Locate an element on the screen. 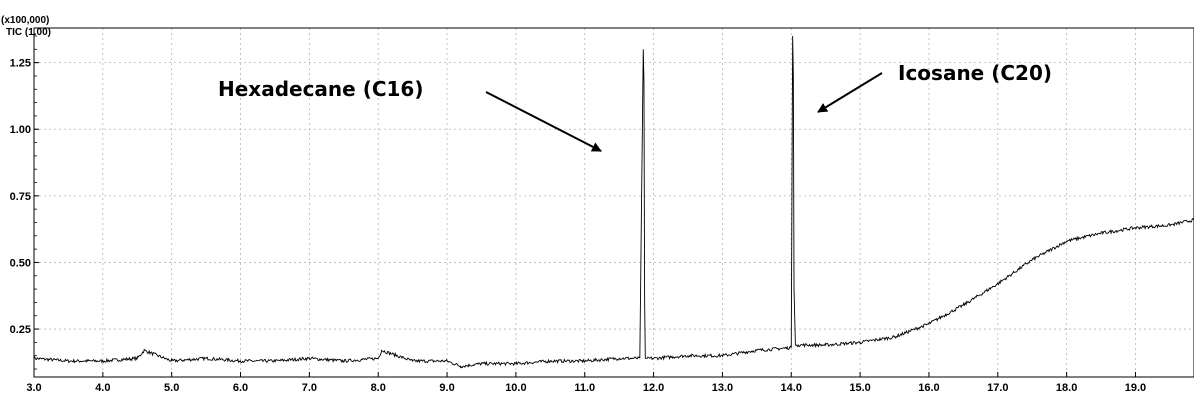 This screenshot has width=1194, height=407. trace-label: TIC (1.00) is located at coordinates (28, 32).